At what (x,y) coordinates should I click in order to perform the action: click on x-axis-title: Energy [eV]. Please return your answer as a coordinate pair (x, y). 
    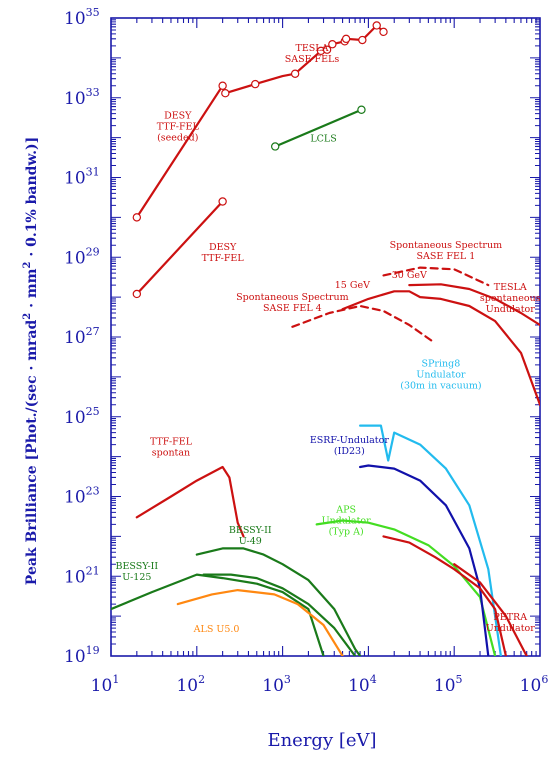
    Looking at the image, I should click on (321, 740).